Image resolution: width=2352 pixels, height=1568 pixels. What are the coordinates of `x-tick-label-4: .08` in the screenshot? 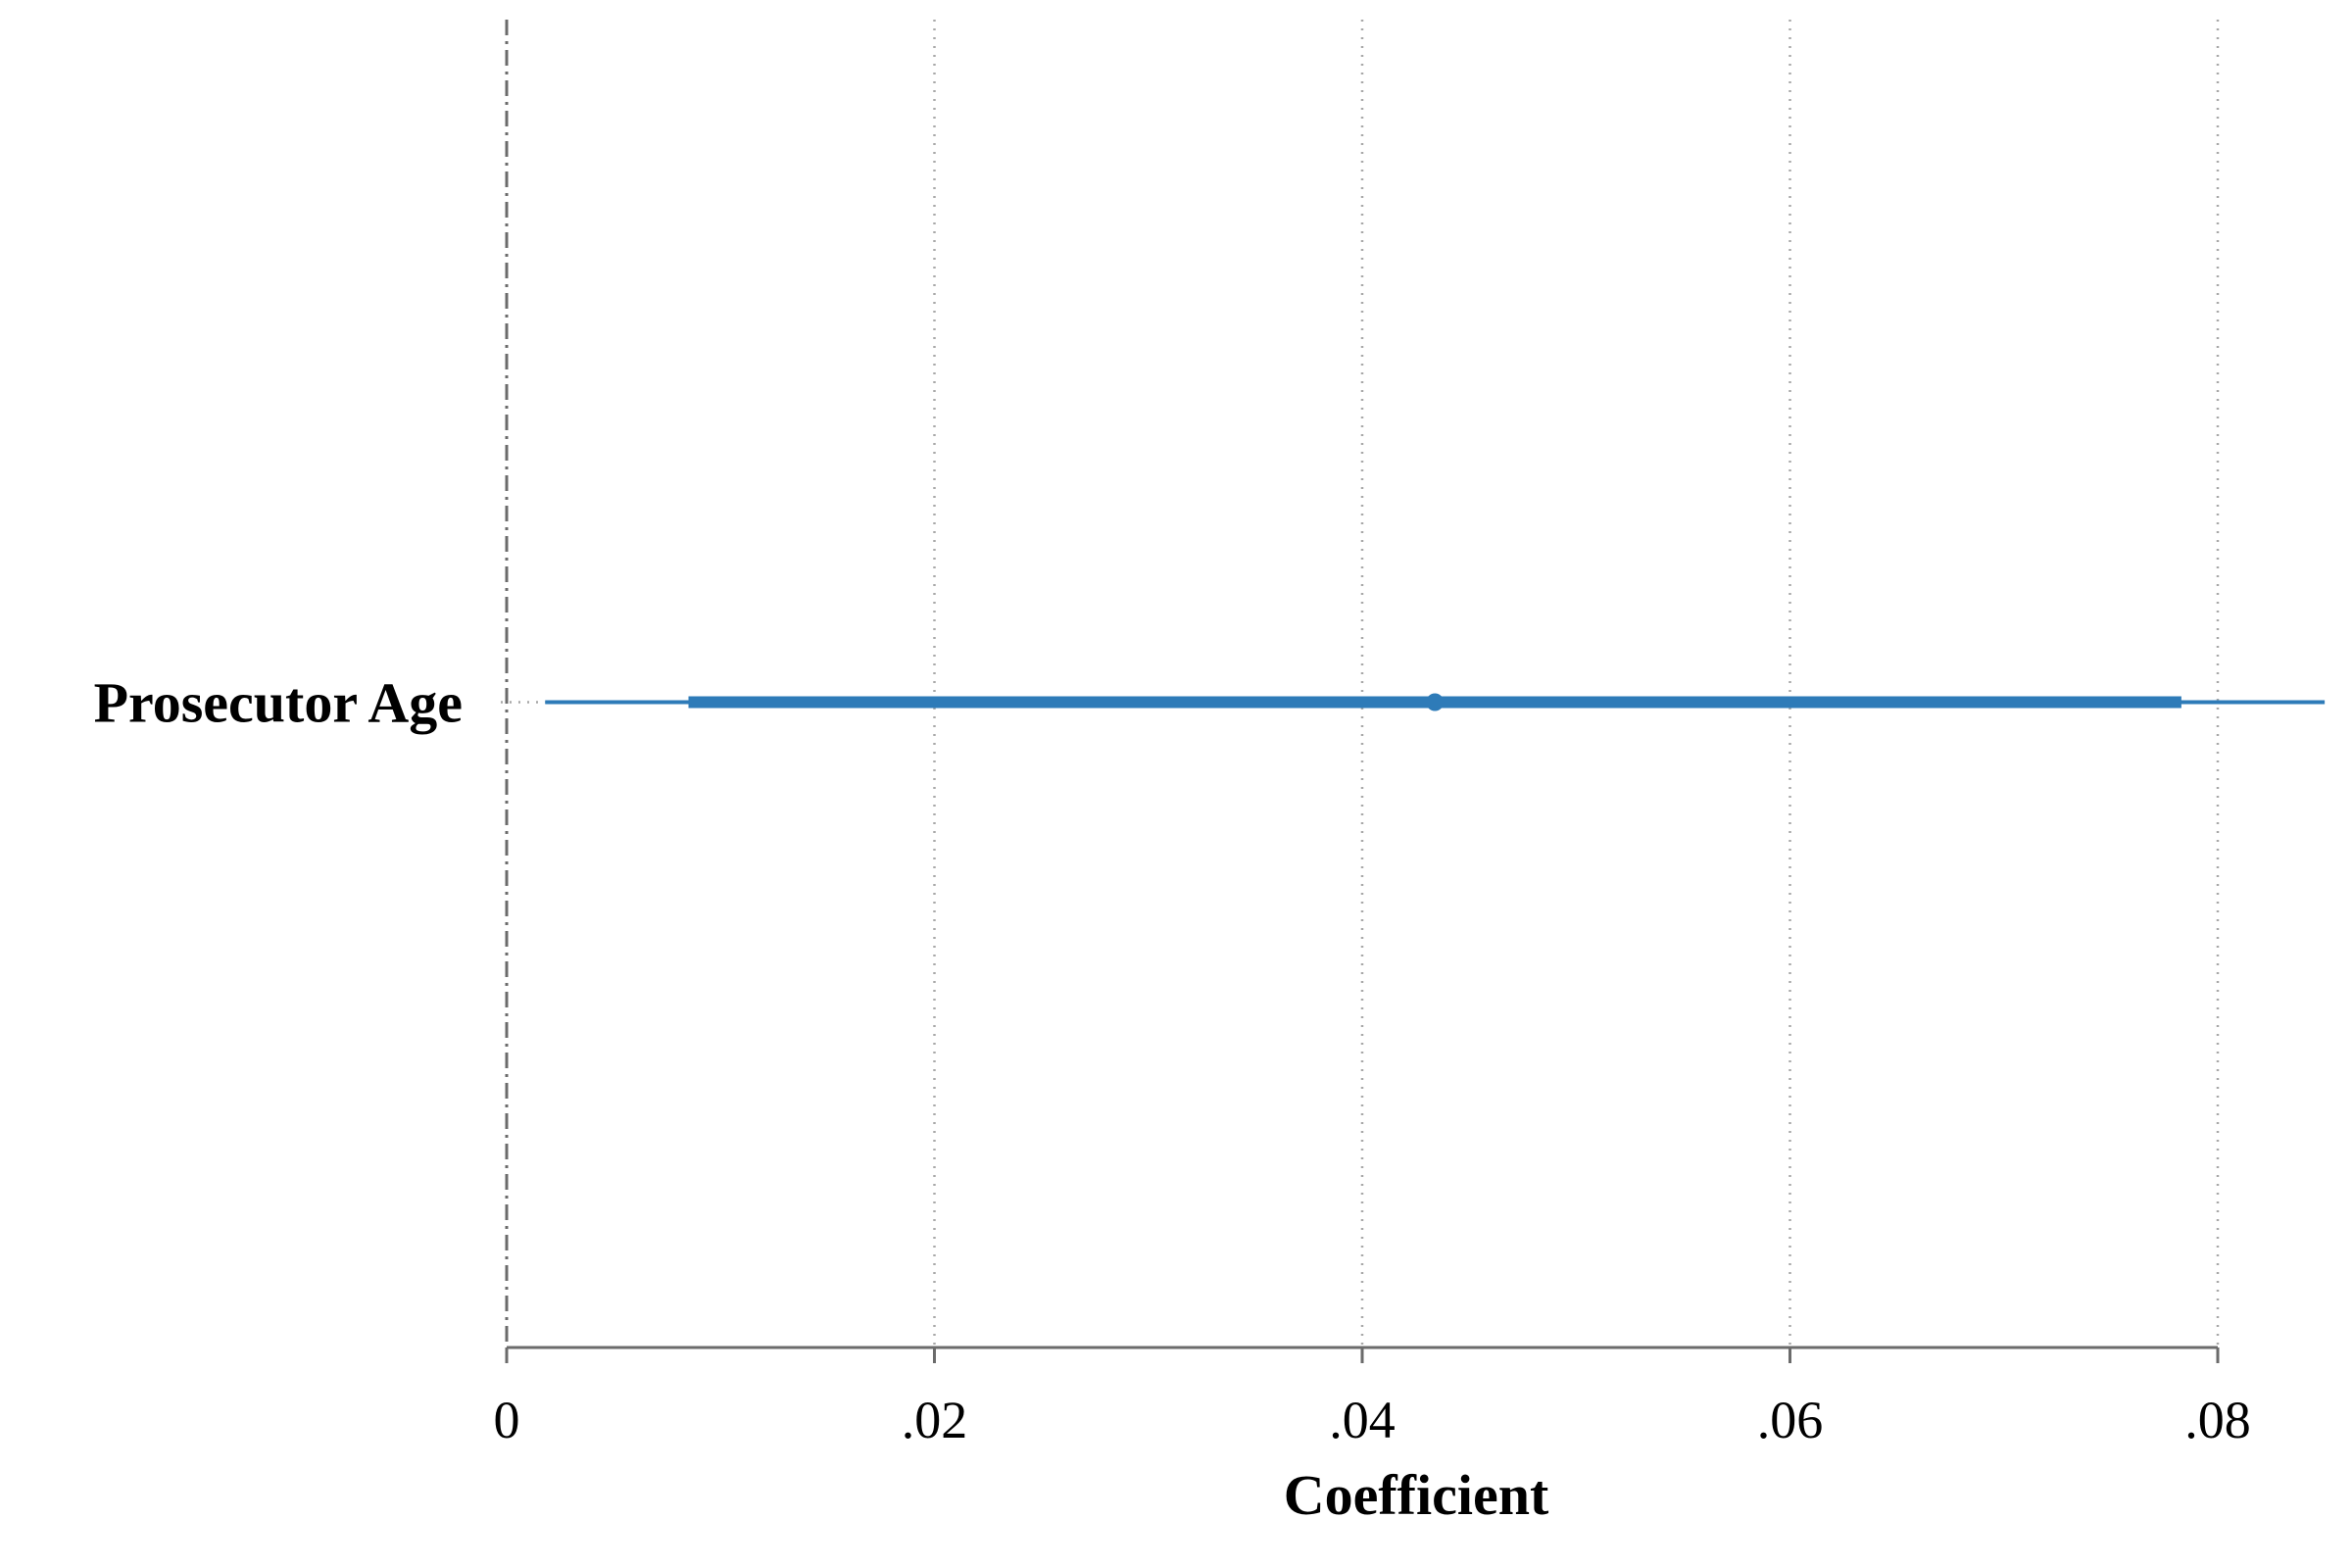 It's located at (2217, 1420).